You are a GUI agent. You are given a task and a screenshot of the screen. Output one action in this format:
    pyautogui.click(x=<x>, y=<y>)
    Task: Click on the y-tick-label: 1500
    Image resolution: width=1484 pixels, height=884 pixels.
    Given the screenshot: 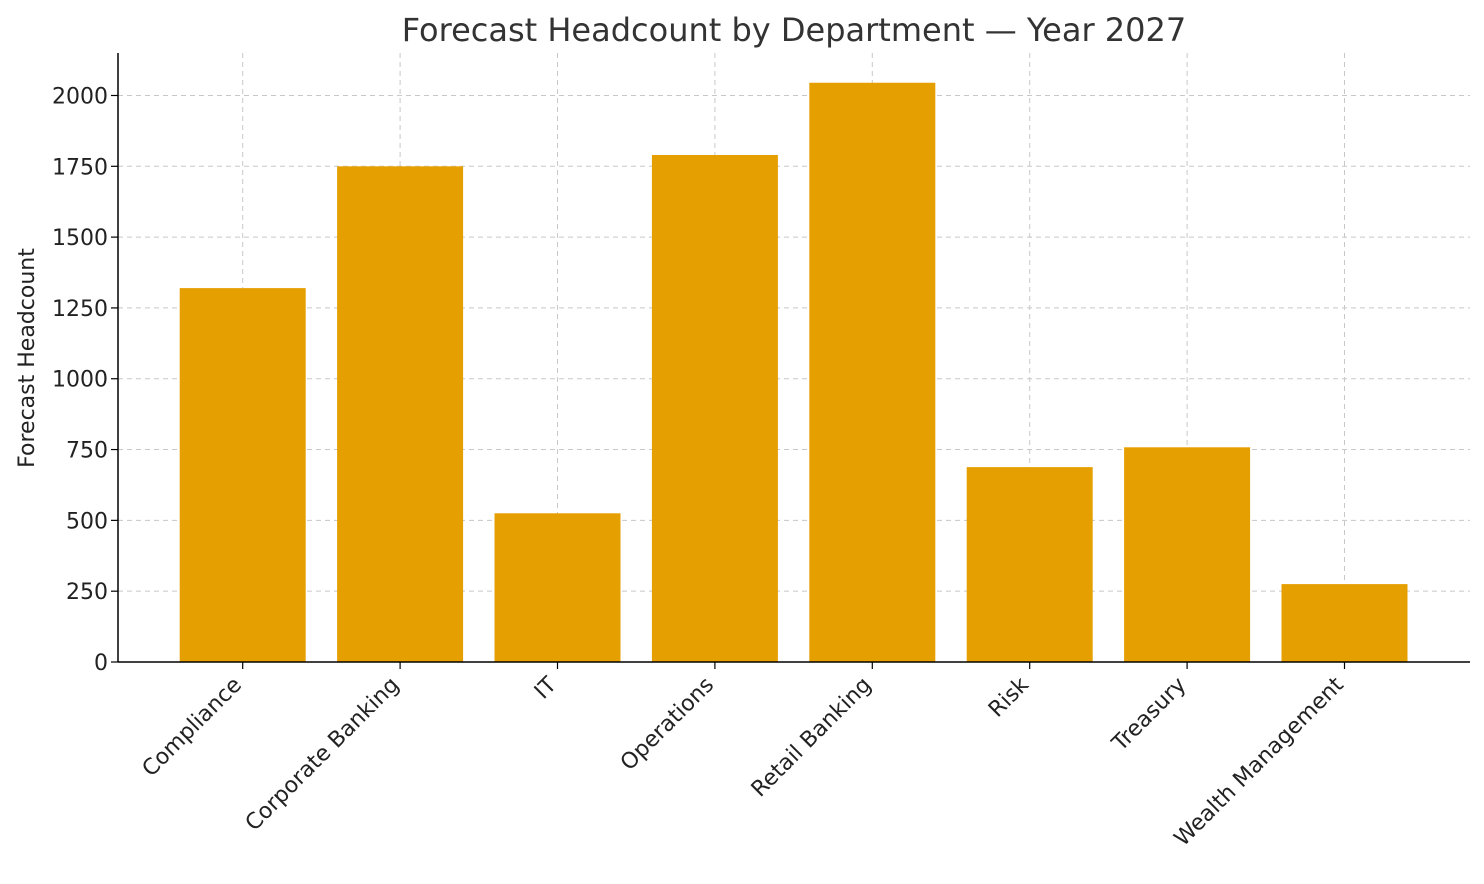 What is the action you would take?
    pyautogui.click(x=80, y=238)
    